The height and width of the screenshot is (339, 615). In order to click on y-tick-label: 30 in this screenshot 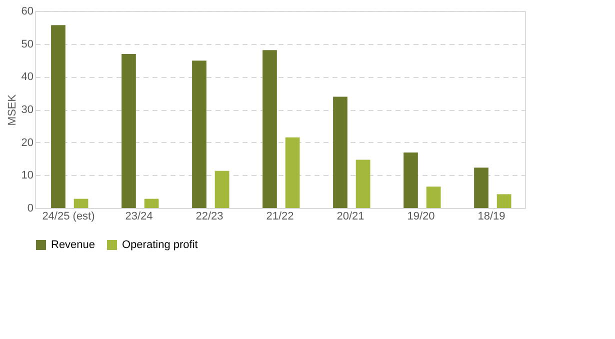, I will do `click(27, 110)`.